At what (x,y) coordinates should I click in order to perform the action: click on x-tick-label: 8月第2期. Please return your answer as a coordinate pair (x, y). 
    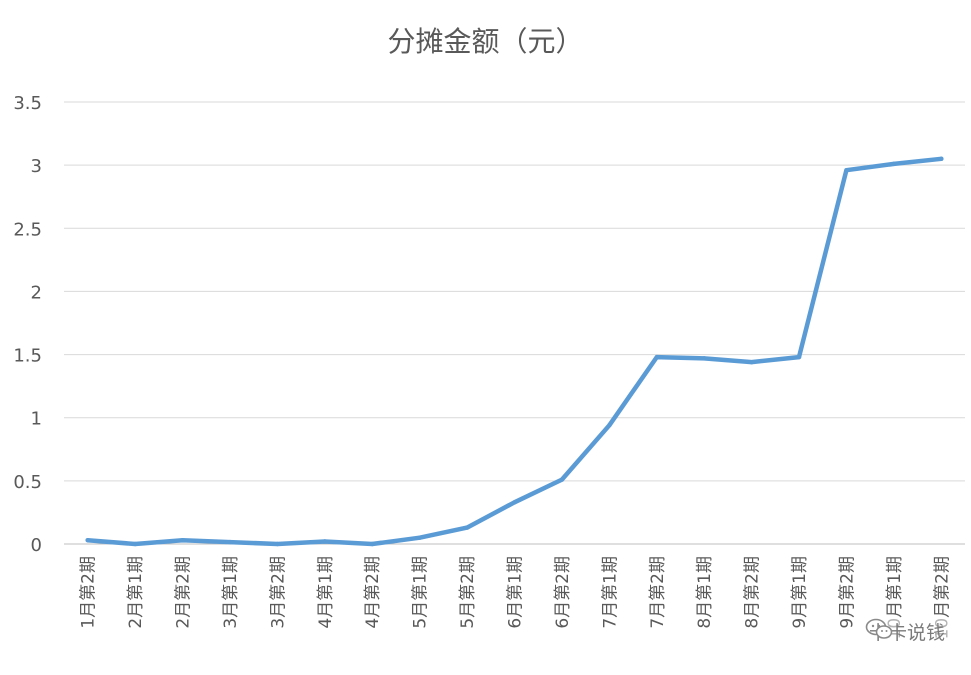
    Looking at the image, I should click on (753, 592).